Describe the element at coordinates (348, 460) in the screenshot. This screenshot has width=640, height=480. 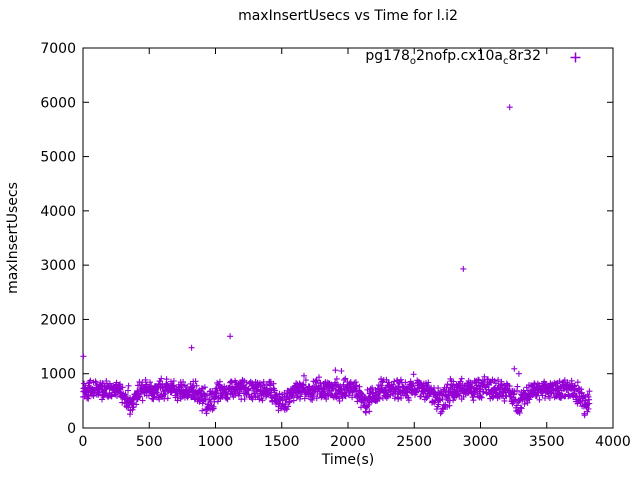
I see `x-axis-label: Time(s)` at that location.